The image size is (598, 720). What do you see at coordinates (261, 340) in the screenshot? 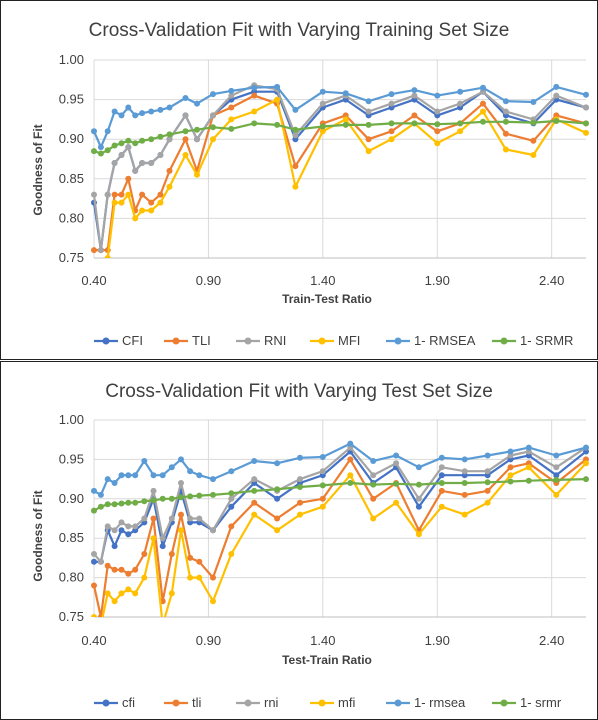
I see `legend-item: RNI` at bounding box center [261, 340].